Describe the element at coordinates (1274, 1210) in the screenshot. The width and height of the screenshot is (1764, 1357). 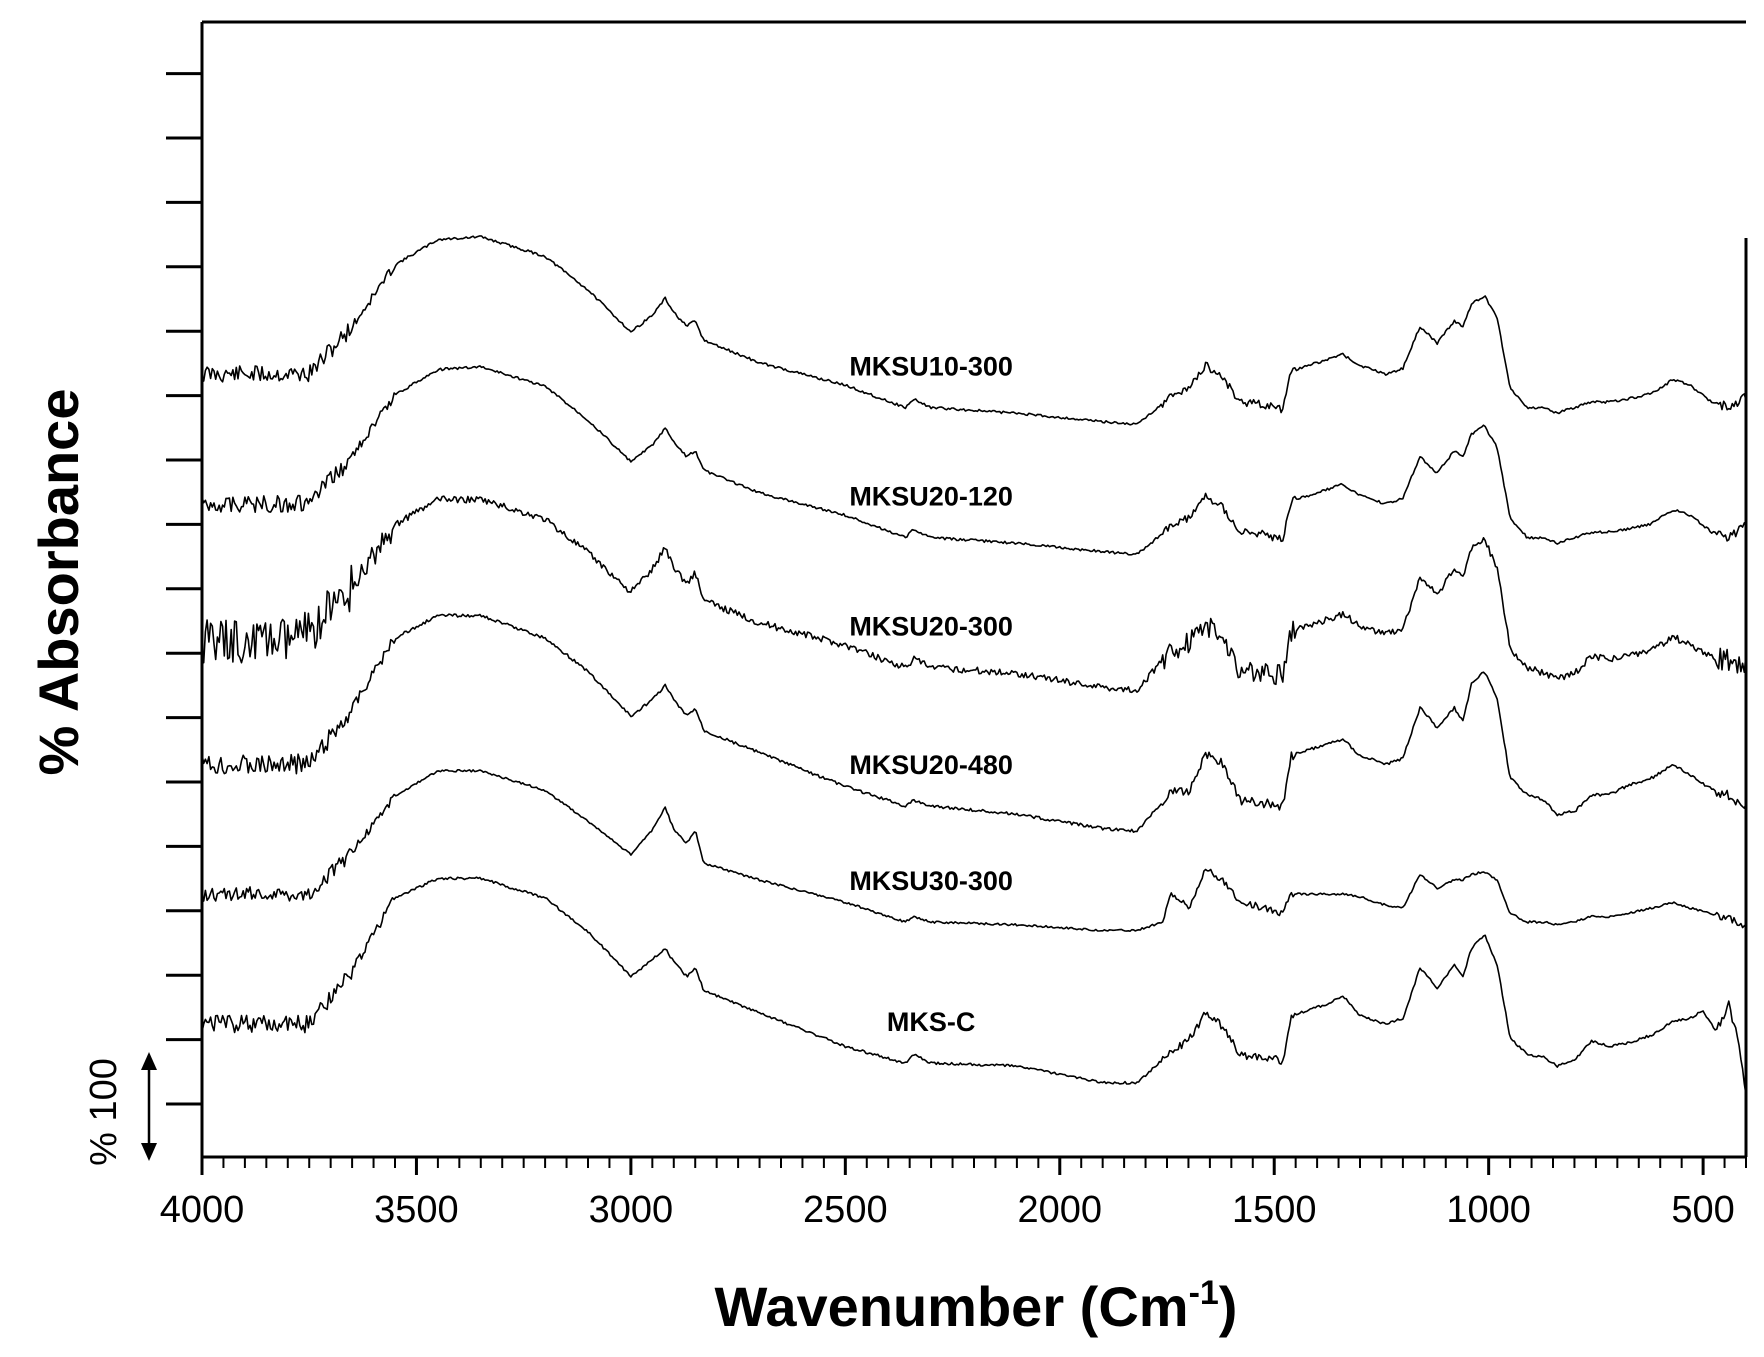
I see `x-tick-label: 1500` at that location.